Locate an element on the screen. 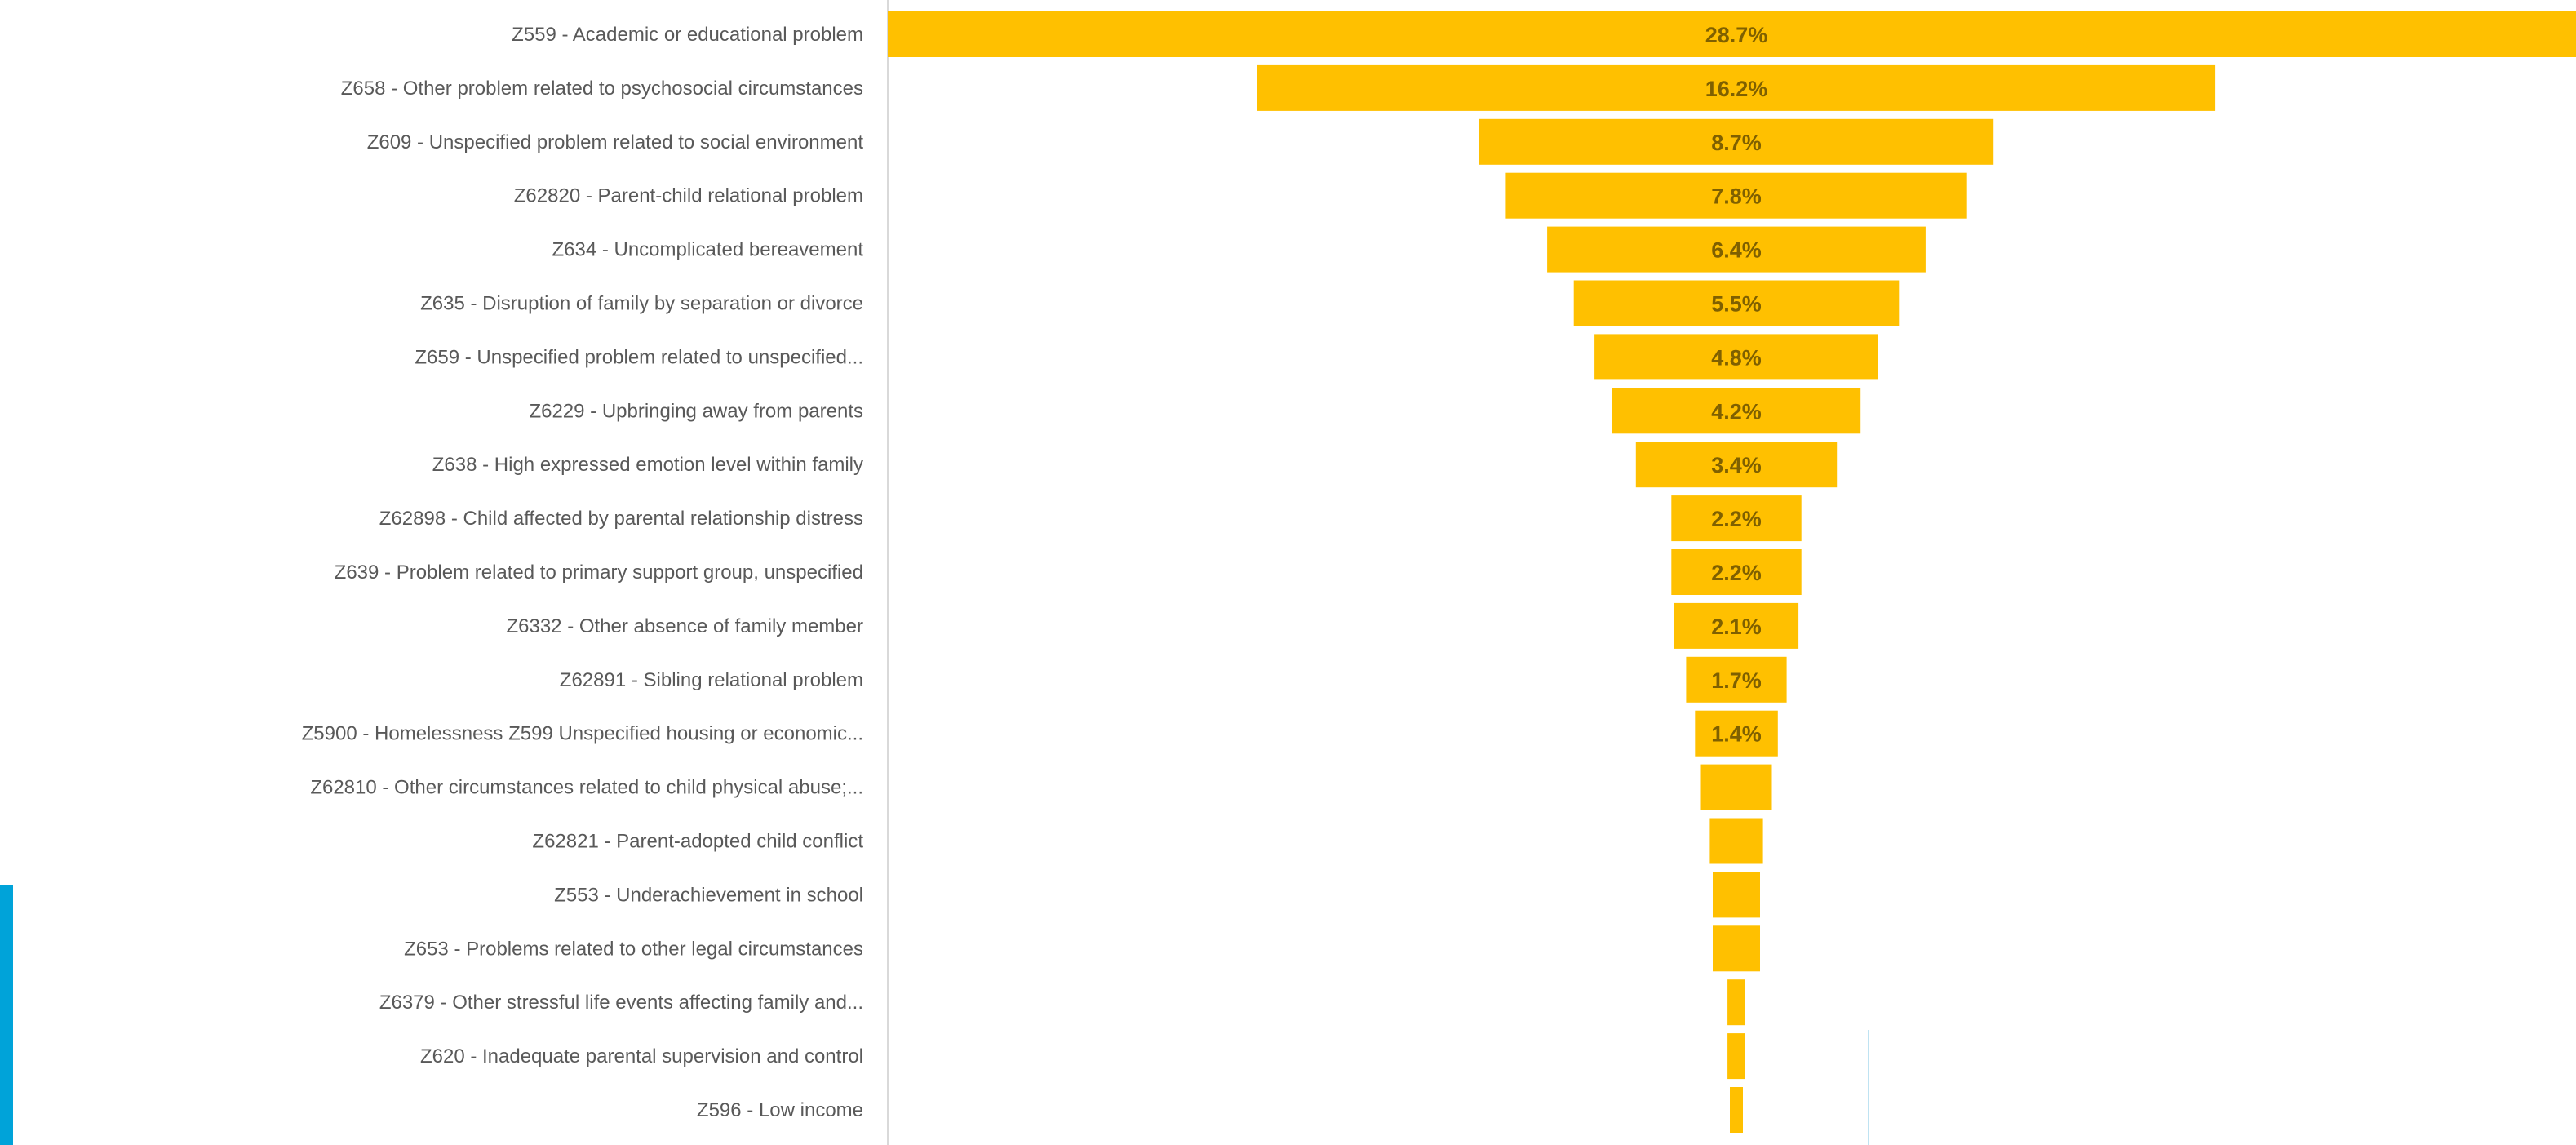 The image size is (2576, 1145). value-label: 2.1% is located at coordinates (1736, 627).